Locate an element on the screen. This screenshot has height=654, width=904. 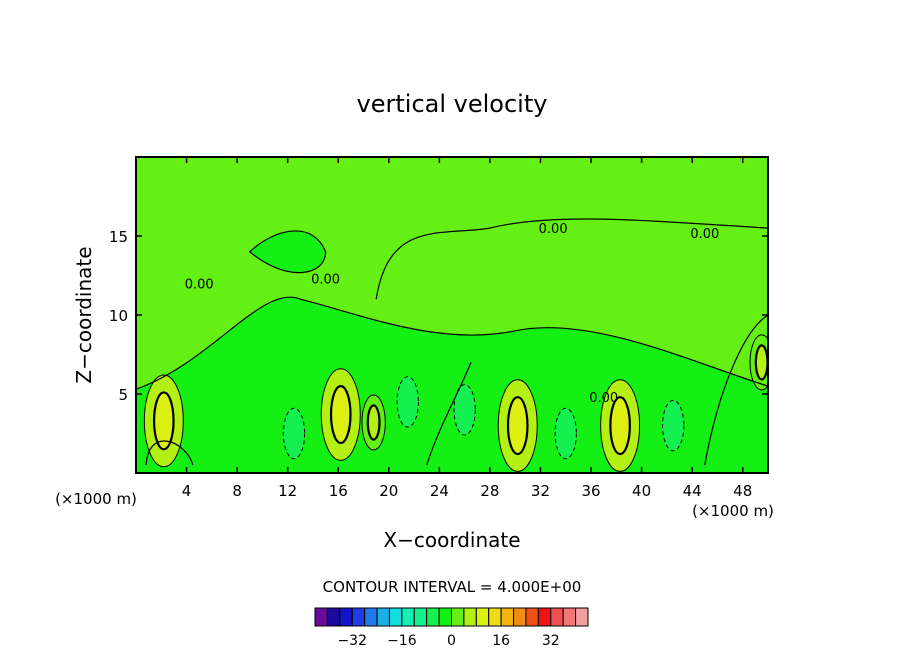
chart-title: vertical velocity is located at coordinates (452, 104).